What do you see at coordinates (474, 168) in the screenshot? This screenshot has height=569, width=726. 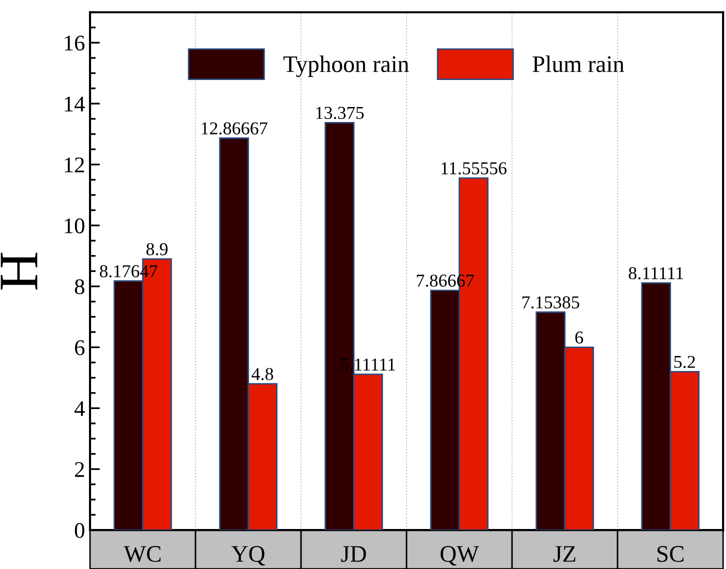 I see `data-label: 11.55556` at bounding box center [474, 168].